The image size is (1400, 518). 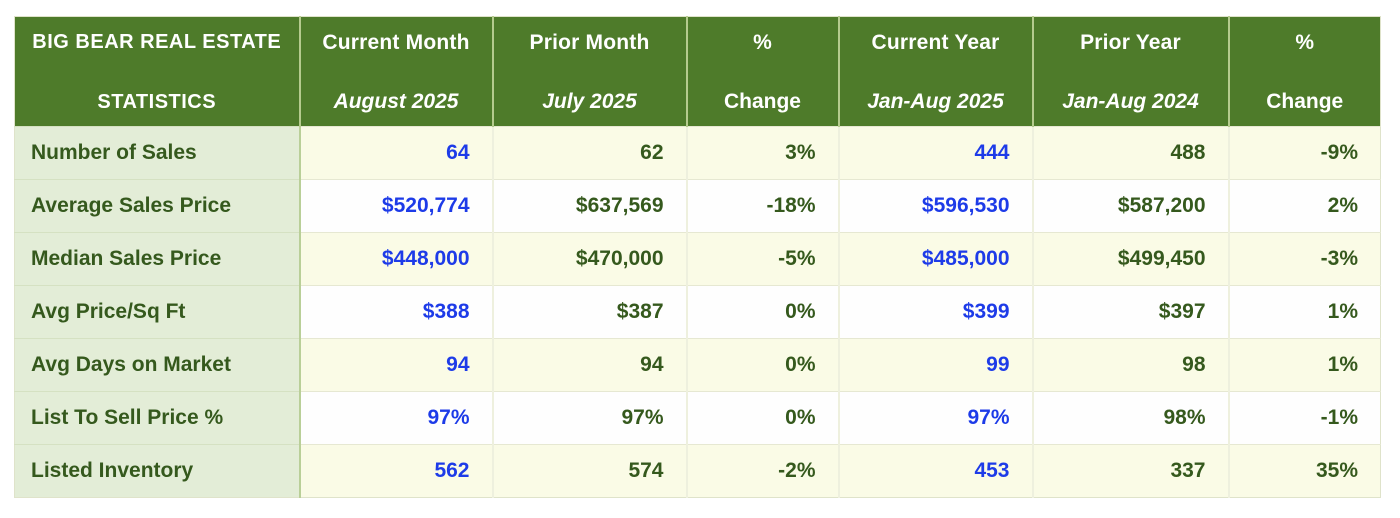 What do you see at coordinates (590, 206) in the screenshot?
I see `cell-value: $637,569` at bounding box center [590, 206].